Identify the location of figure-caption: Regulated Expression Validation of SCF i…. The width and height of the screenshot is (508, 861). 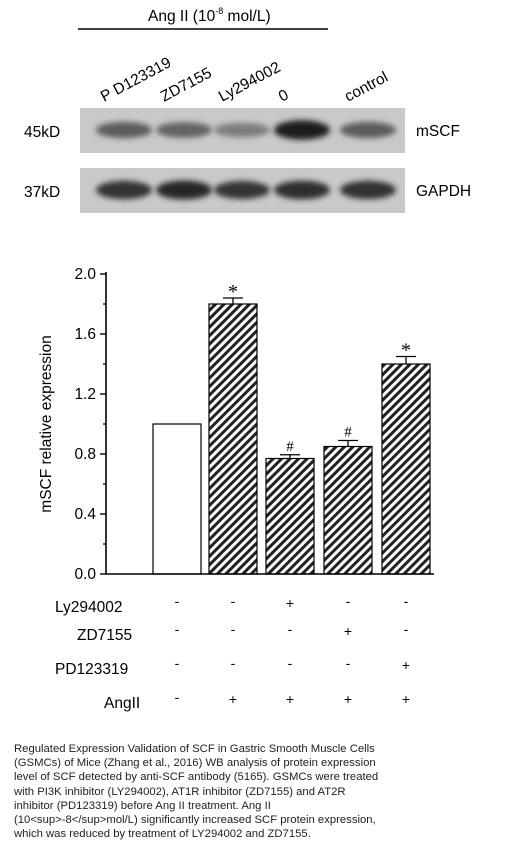
(196, 792).